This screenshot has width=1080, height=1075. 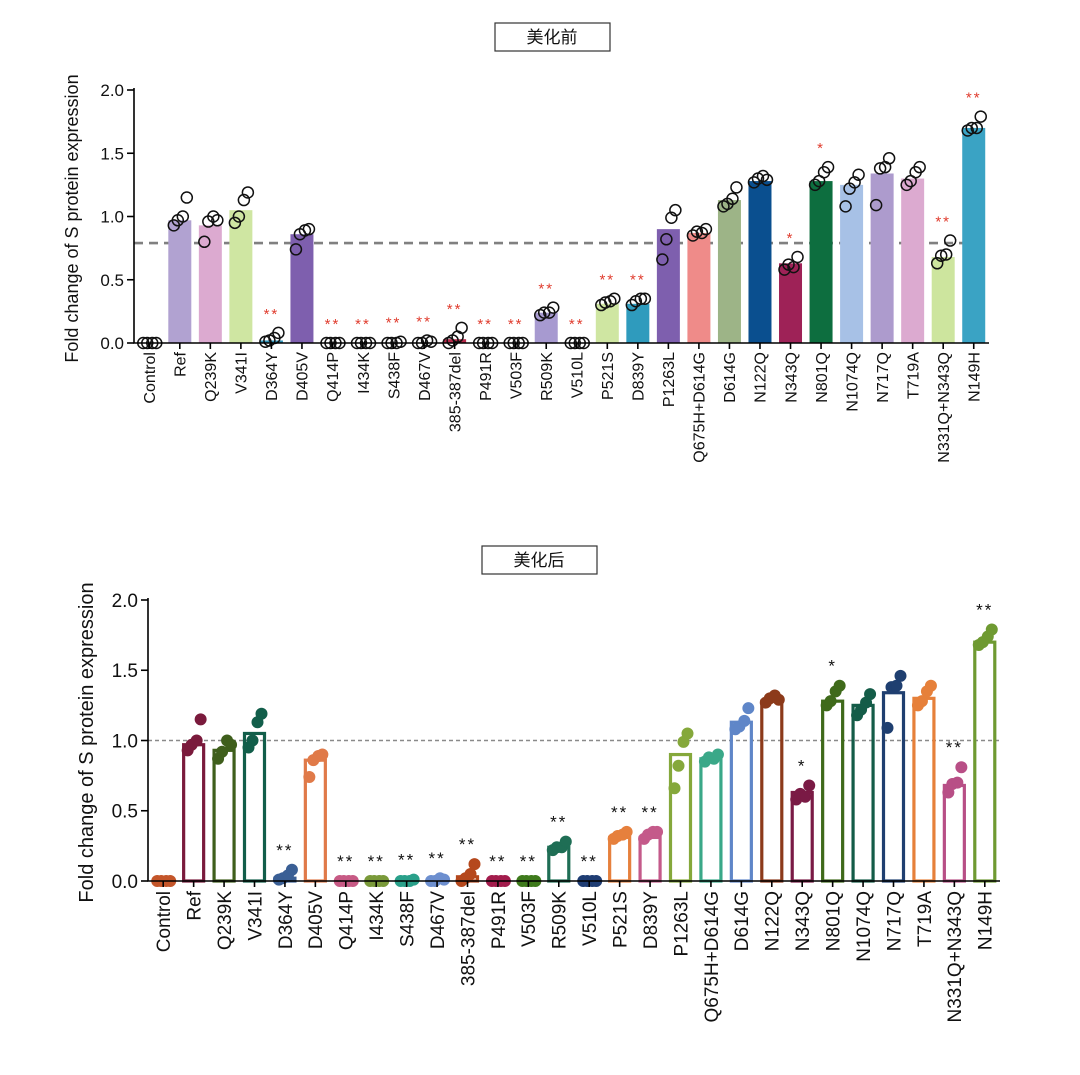 What do you see at coordinates (680, 817) in the screenshot?
I see `bar-P1263L` at bounding box center [680, 817].